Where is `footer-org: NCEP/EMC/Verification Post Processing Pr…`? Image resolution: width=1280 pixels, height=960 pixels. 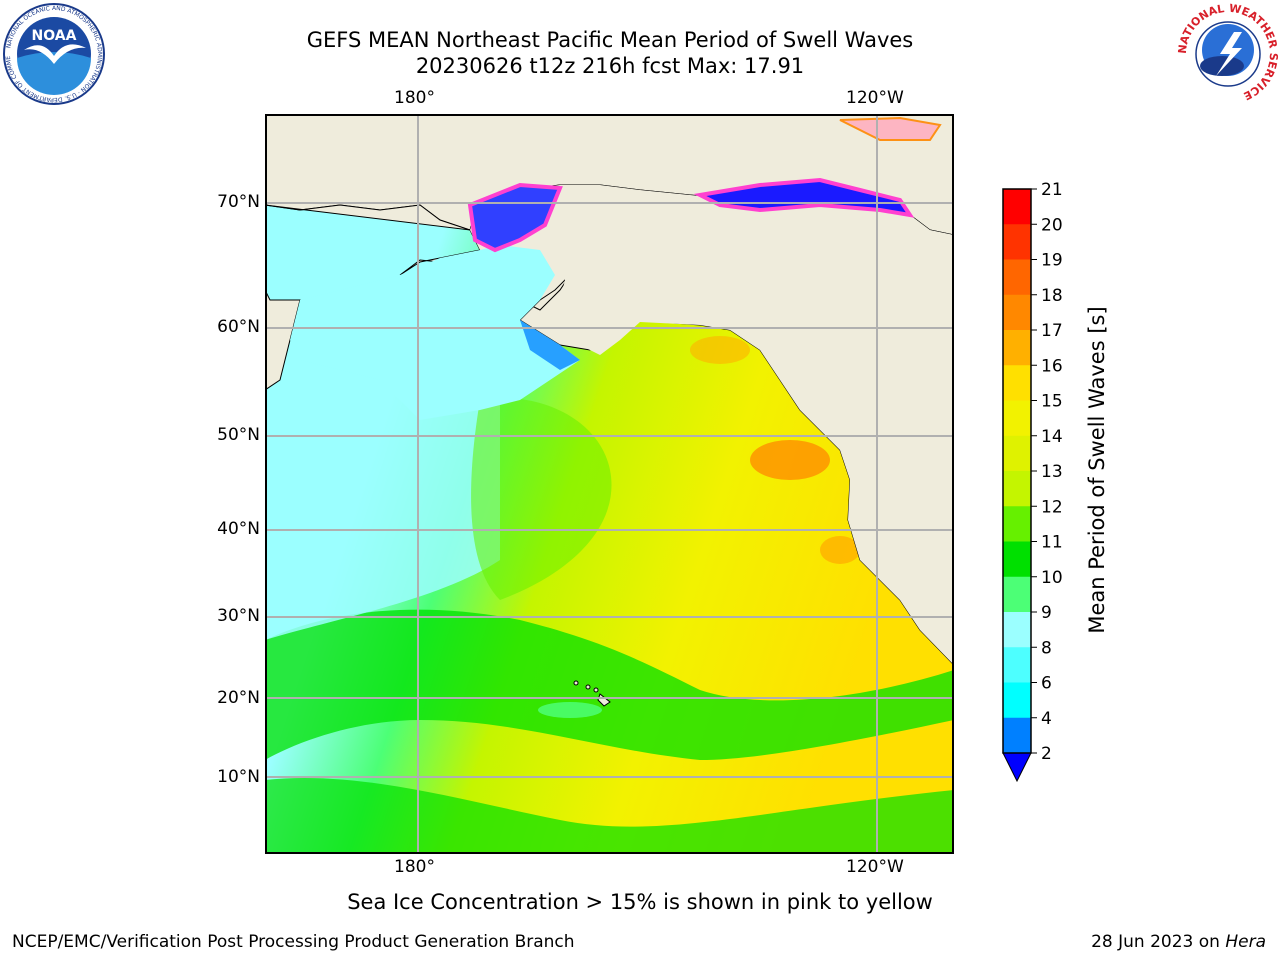 footer-org: NCEP/EMC/Verification Post Processing Pr… is located at coordinates (293, 942).